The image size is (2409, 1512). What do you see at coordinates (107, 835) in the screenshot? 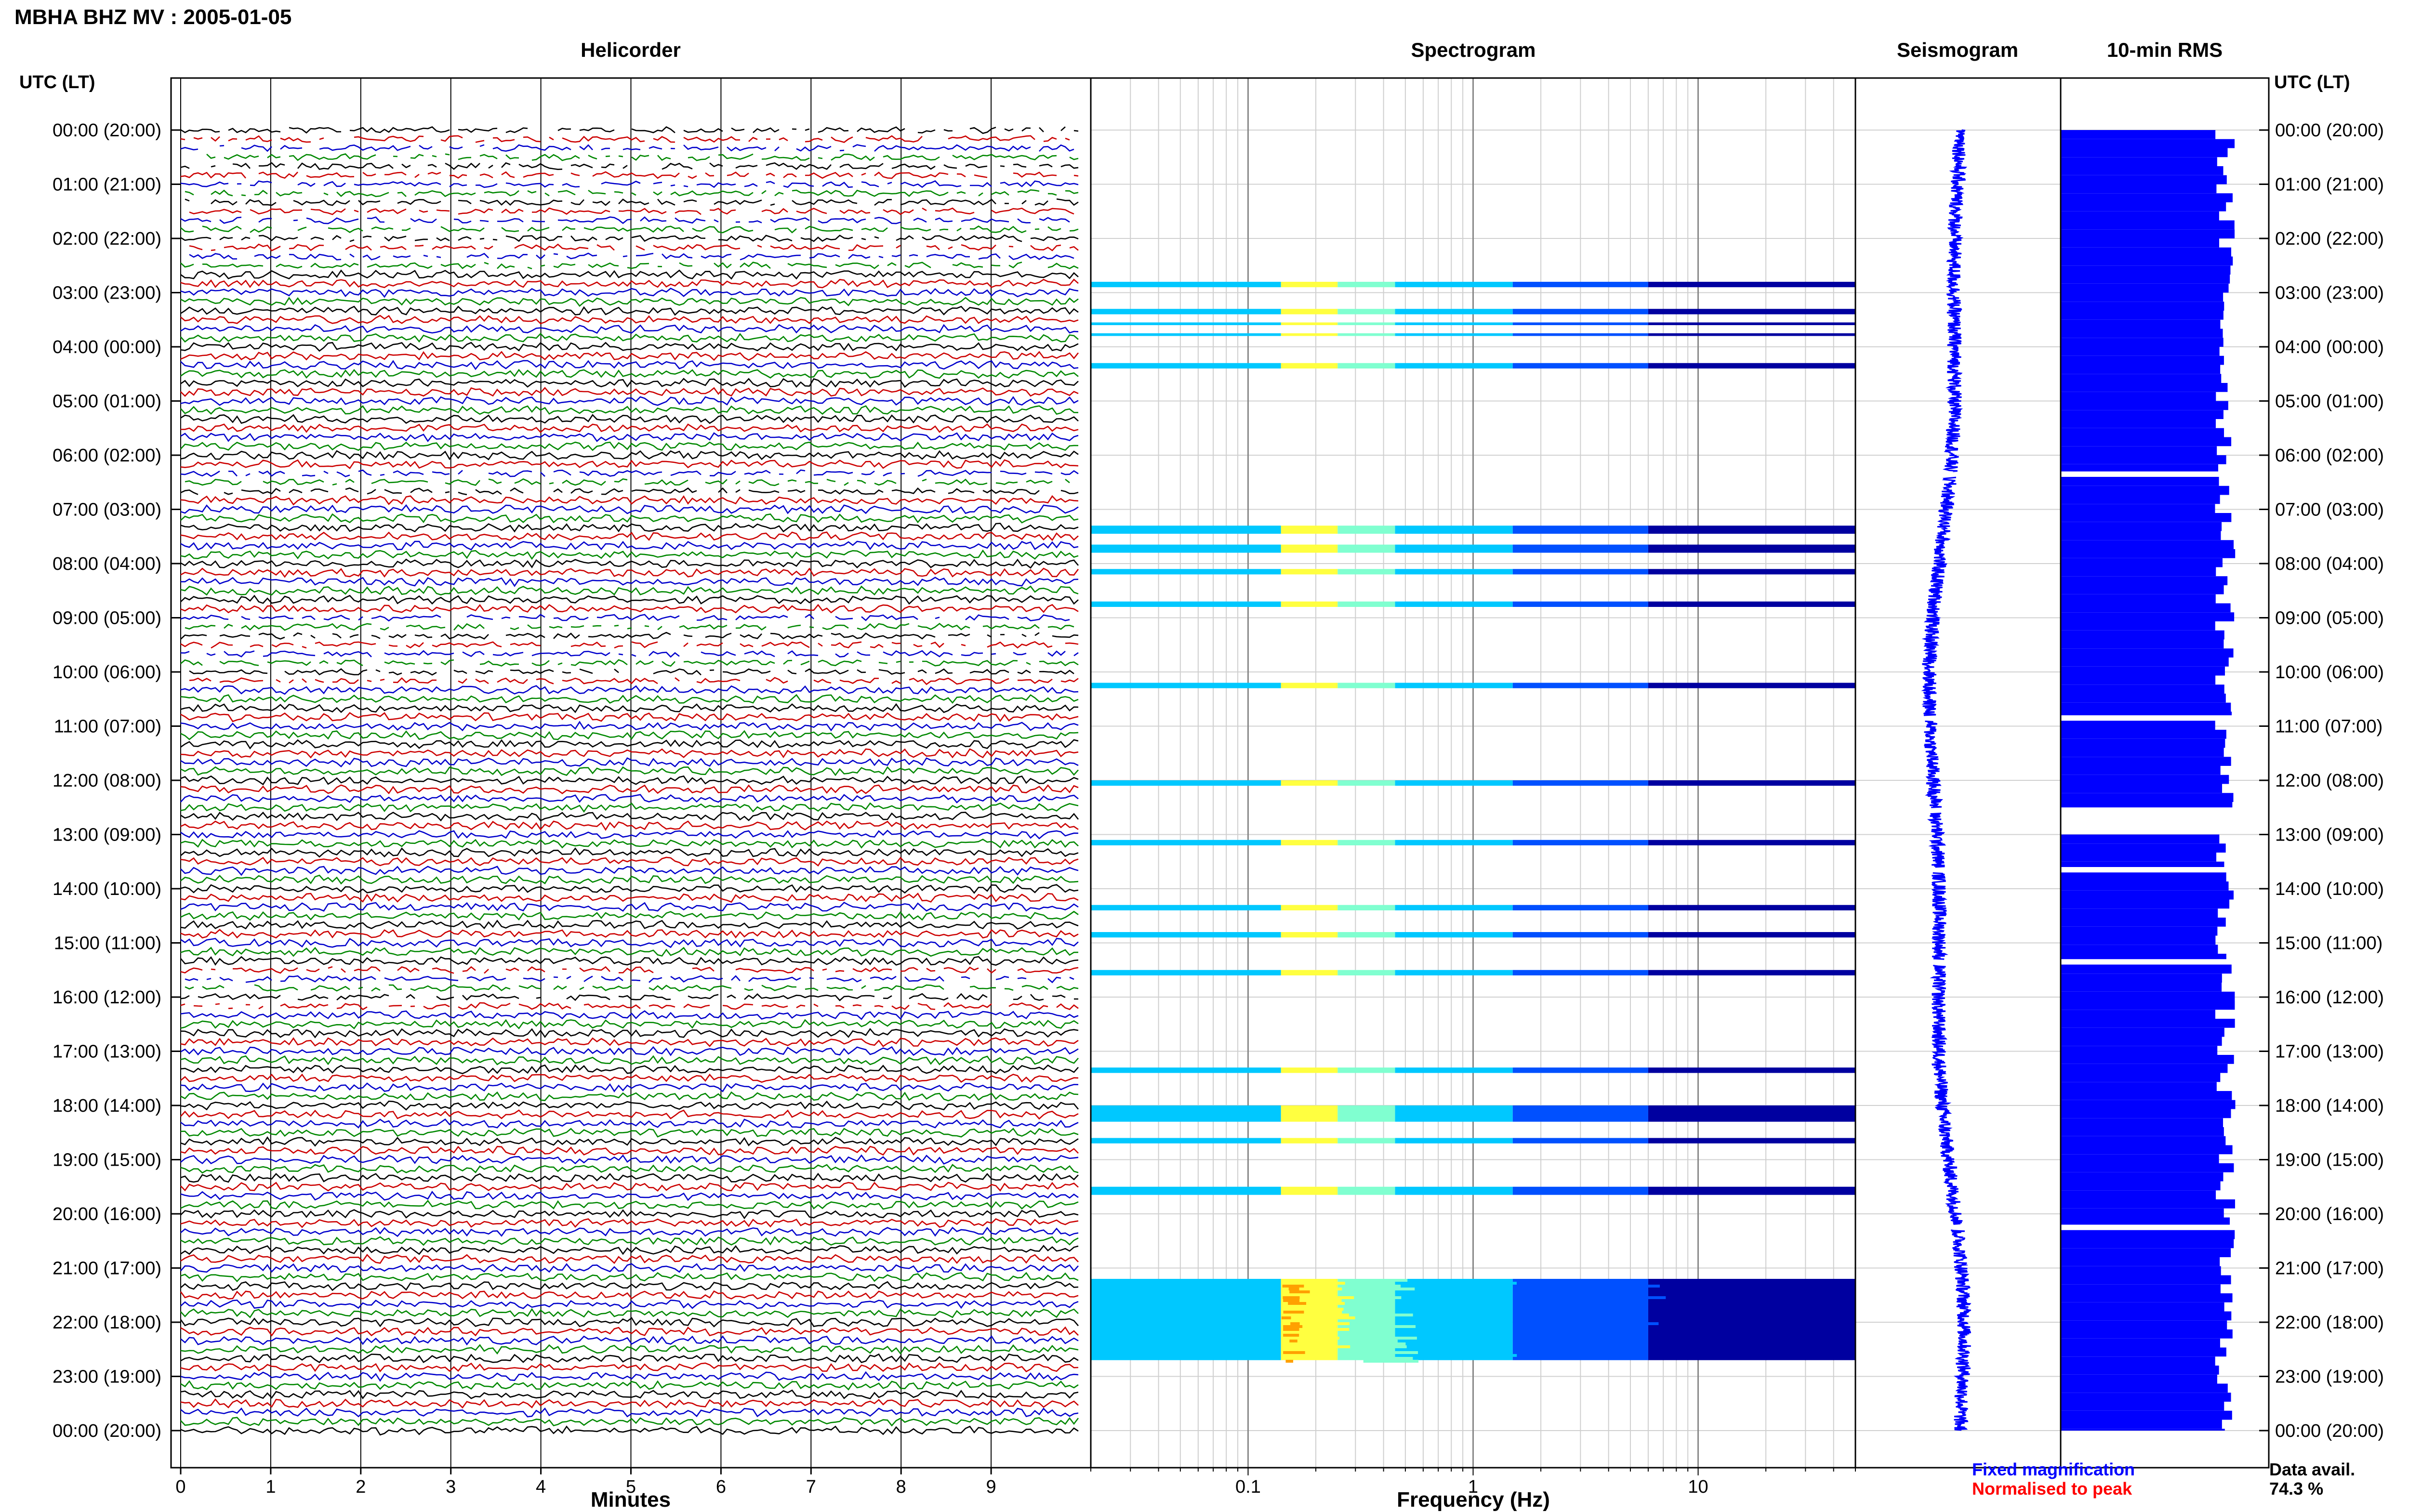
I see `time-label-left: 13:00 (09:00)` at bounding box center [107, 835].